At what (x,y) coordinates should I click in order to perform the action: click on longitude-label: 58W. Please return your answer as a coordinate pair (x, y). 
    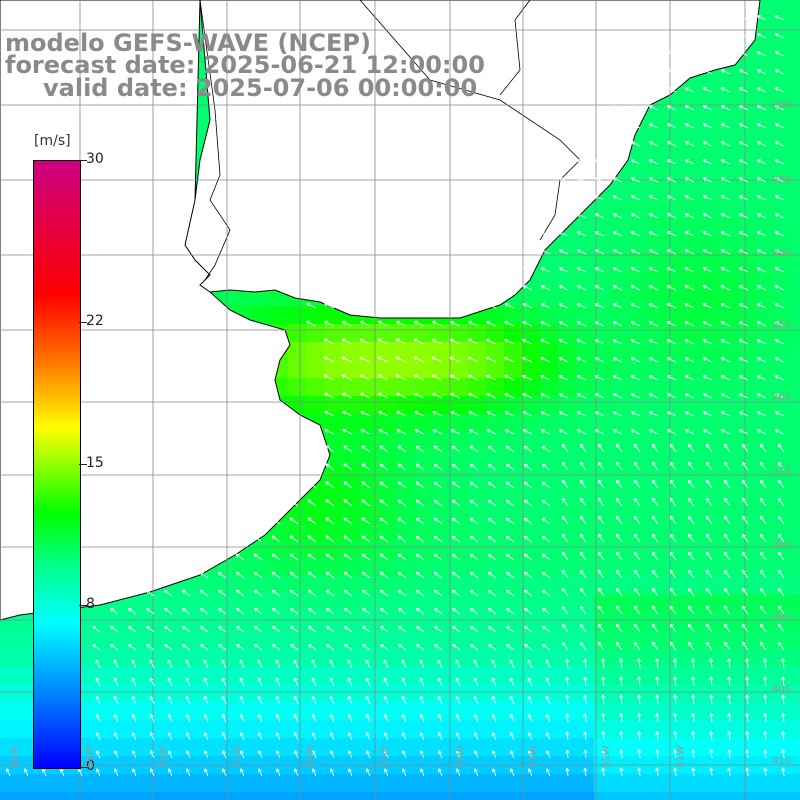
    Looking at the image, I should click on (163, 756).